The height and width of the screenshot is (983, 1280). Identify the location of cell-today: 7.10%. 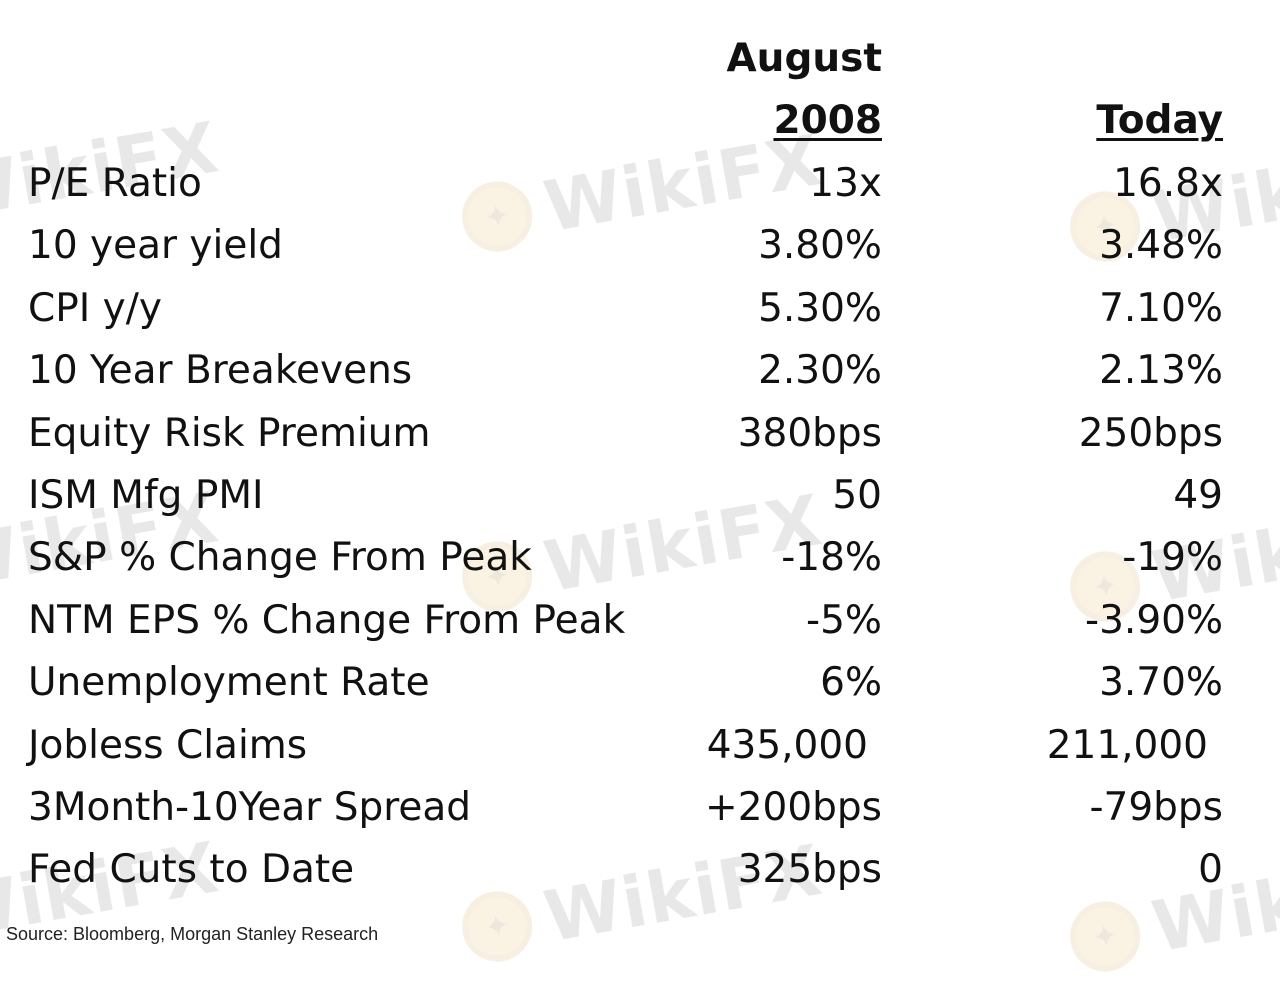
(1161, 308).